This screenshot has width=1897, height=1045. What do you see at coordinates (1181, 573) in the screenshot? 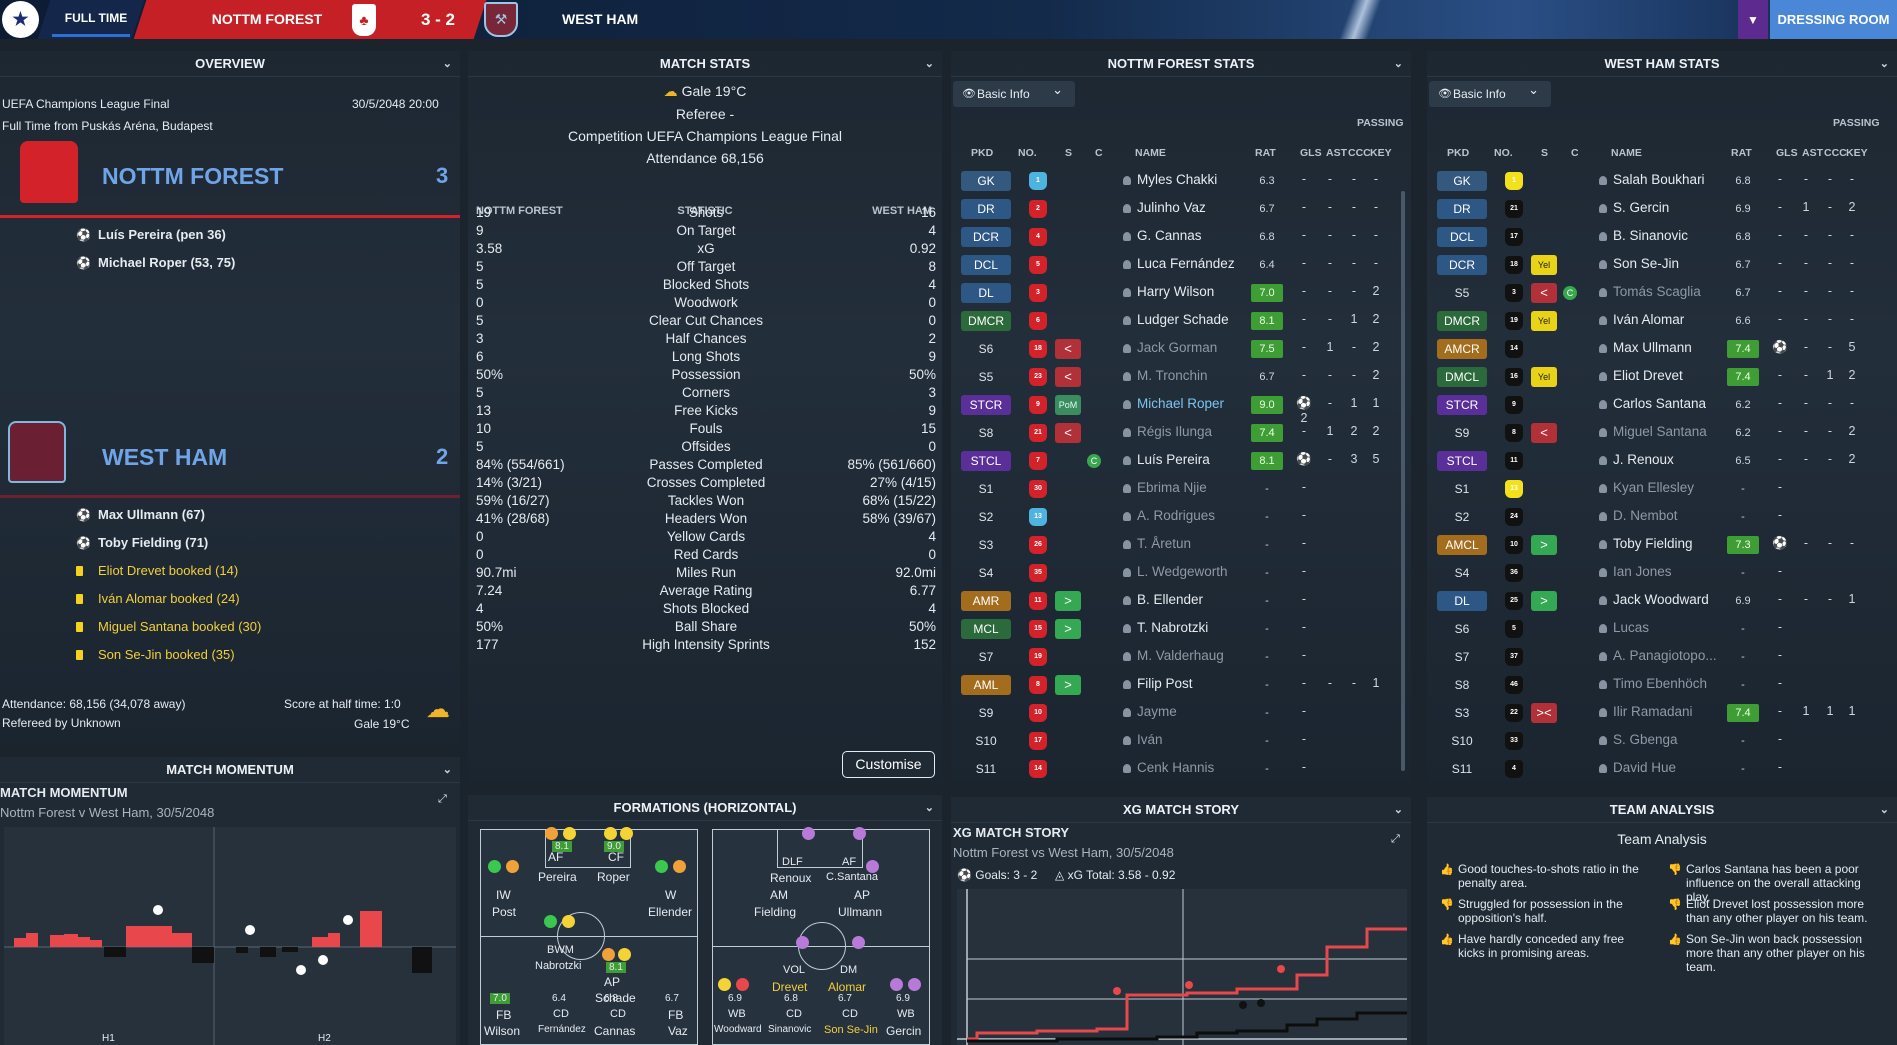
I see `table-row: S4 35 L. Wedgeworth - -` at bounding box center [1181, 573].